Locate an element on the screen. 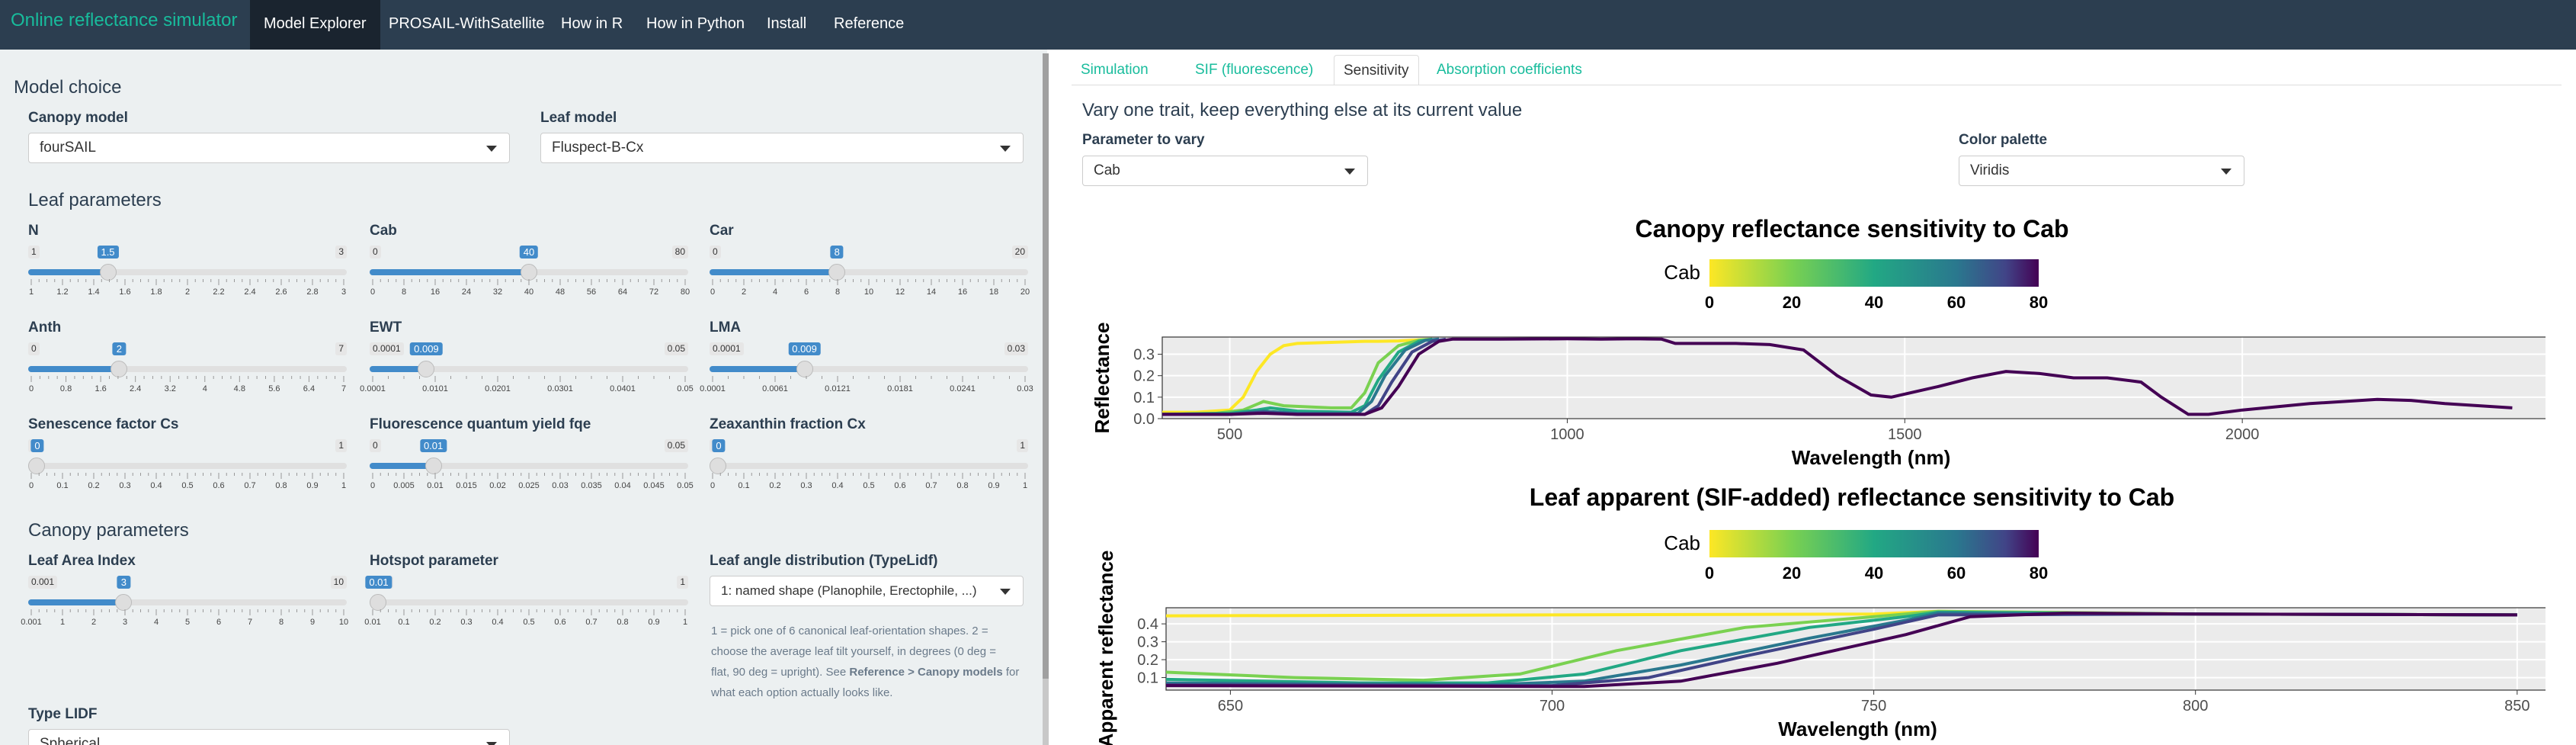 This screenshot has width=2576, height=745. x-tick-label: 800 is located at coordinates (2195, 706).